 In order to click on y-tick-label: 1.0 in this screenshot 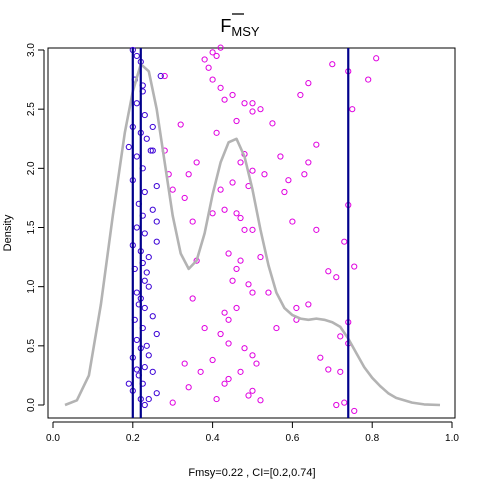, I will do `click(31, 286)`.